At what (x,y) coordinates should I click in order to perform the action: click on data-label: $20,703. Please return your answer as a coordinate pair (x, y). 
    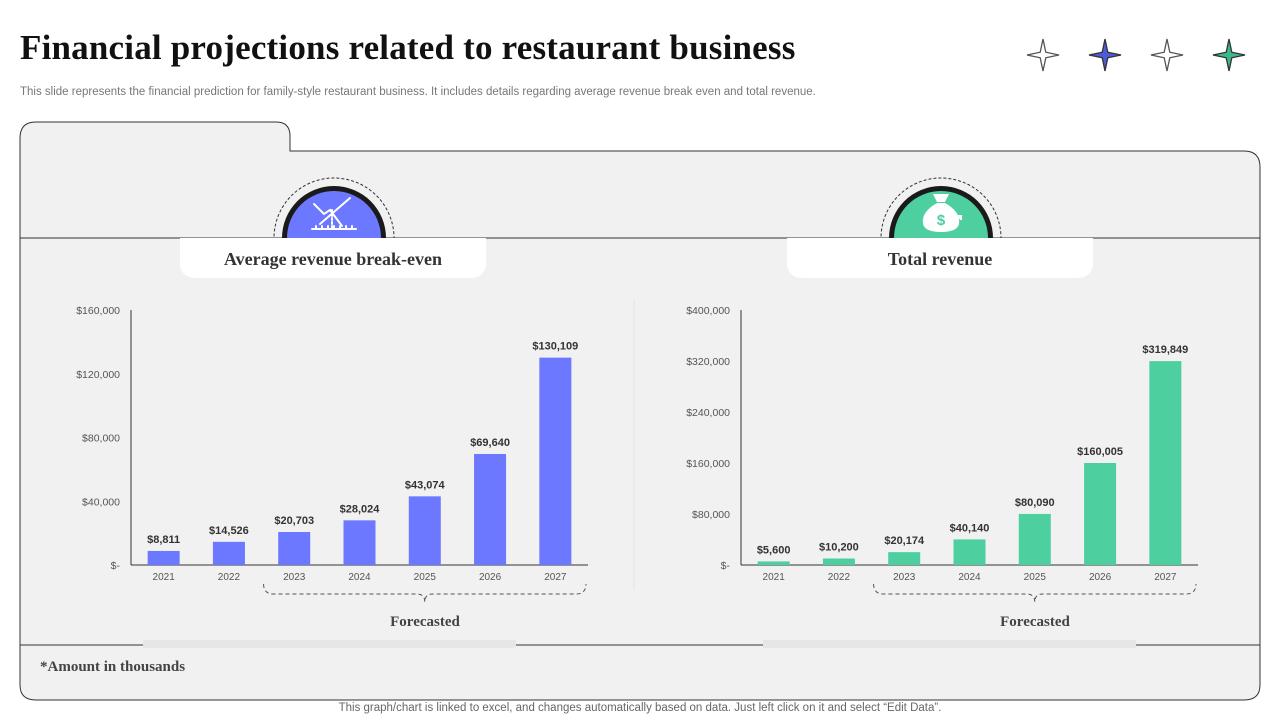
    Looking at the image, I should click on (294, 521).